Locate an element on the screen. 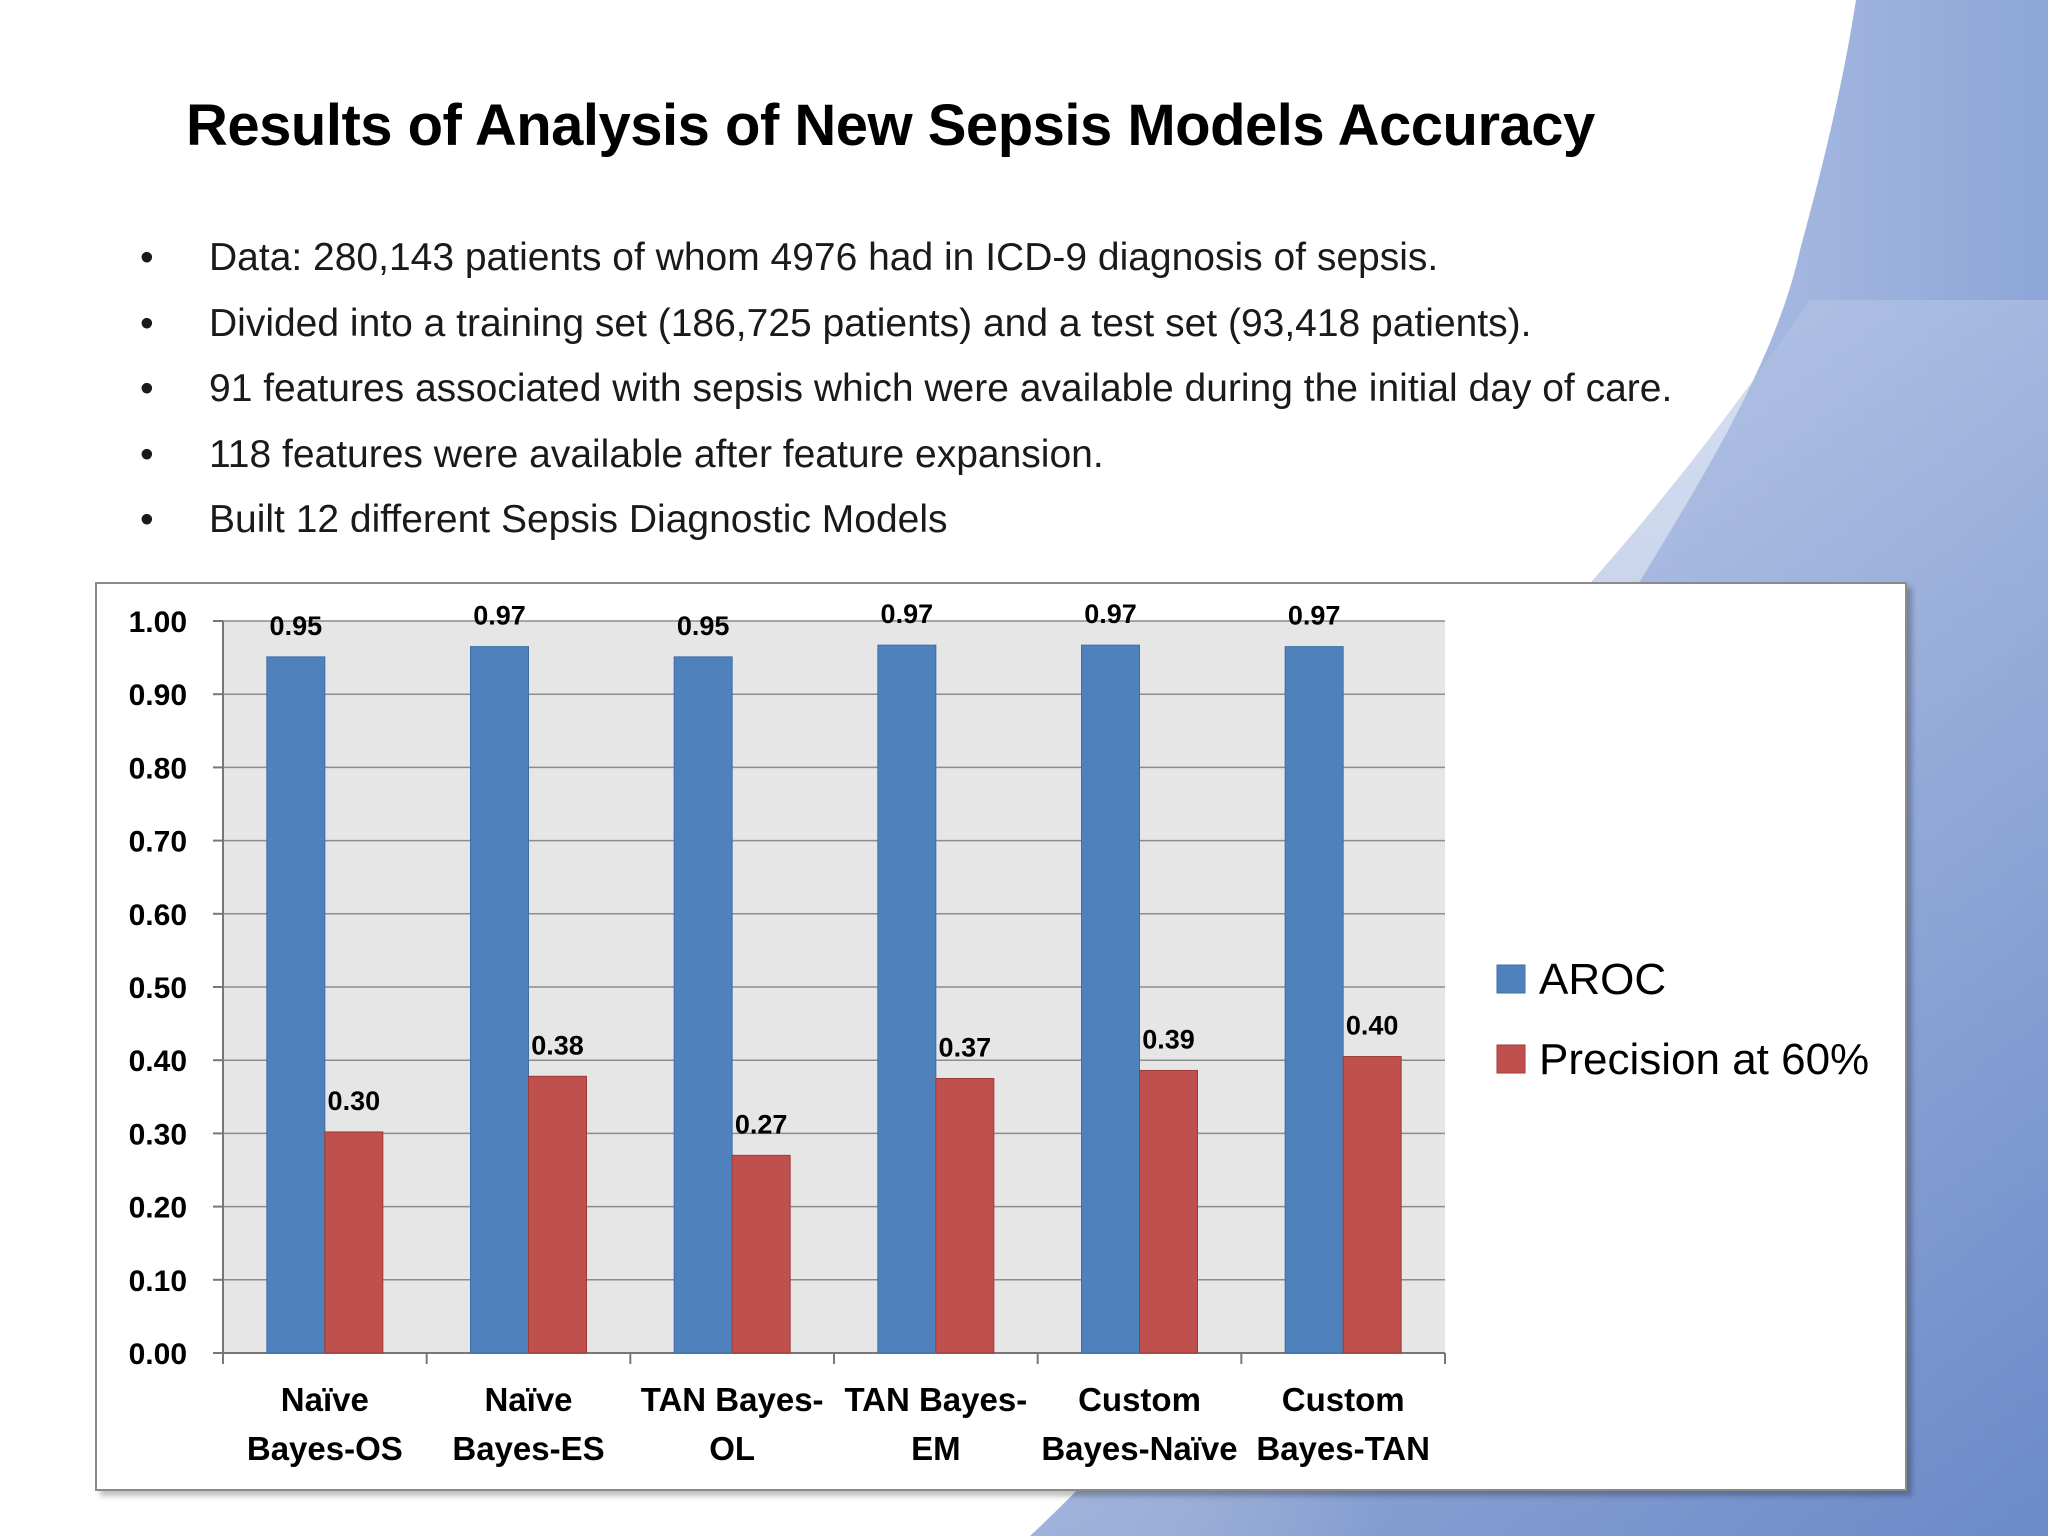  y-tick-label: 0.40 is located at coordinates (158, 1061).